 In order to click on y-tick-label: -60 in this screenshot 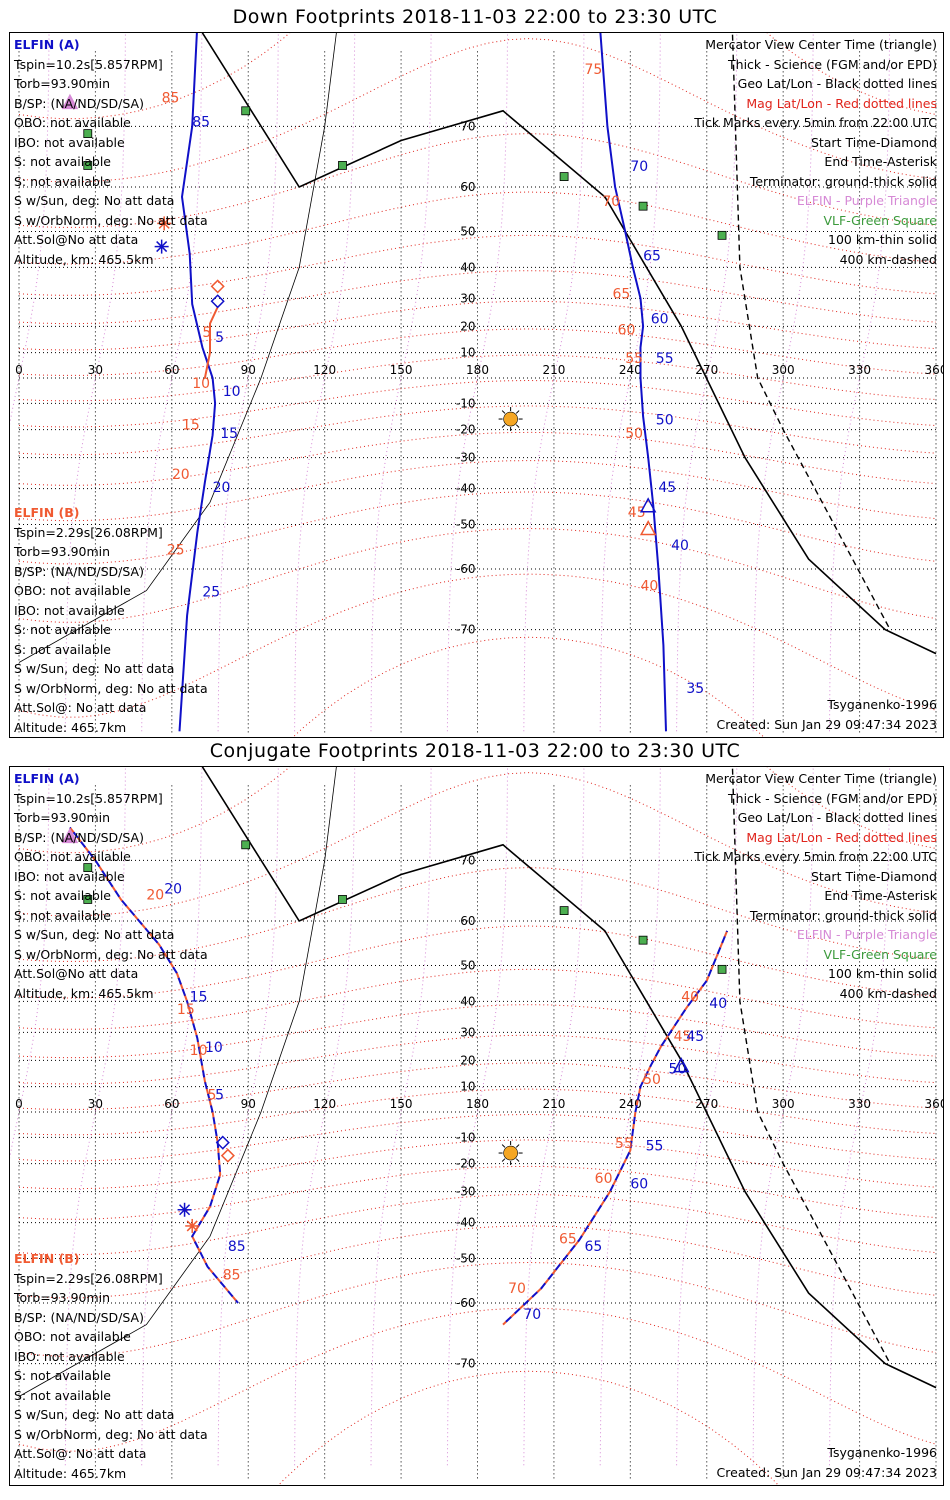, I will do `click(466, 1303)`.